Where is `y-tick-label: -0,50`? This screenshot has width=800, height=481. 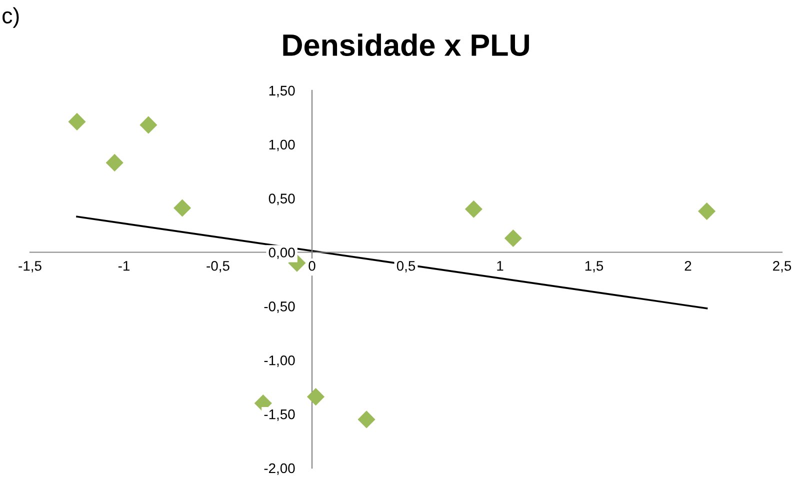 y-tick-label: -0,50 is located at coordinates (279, 307).